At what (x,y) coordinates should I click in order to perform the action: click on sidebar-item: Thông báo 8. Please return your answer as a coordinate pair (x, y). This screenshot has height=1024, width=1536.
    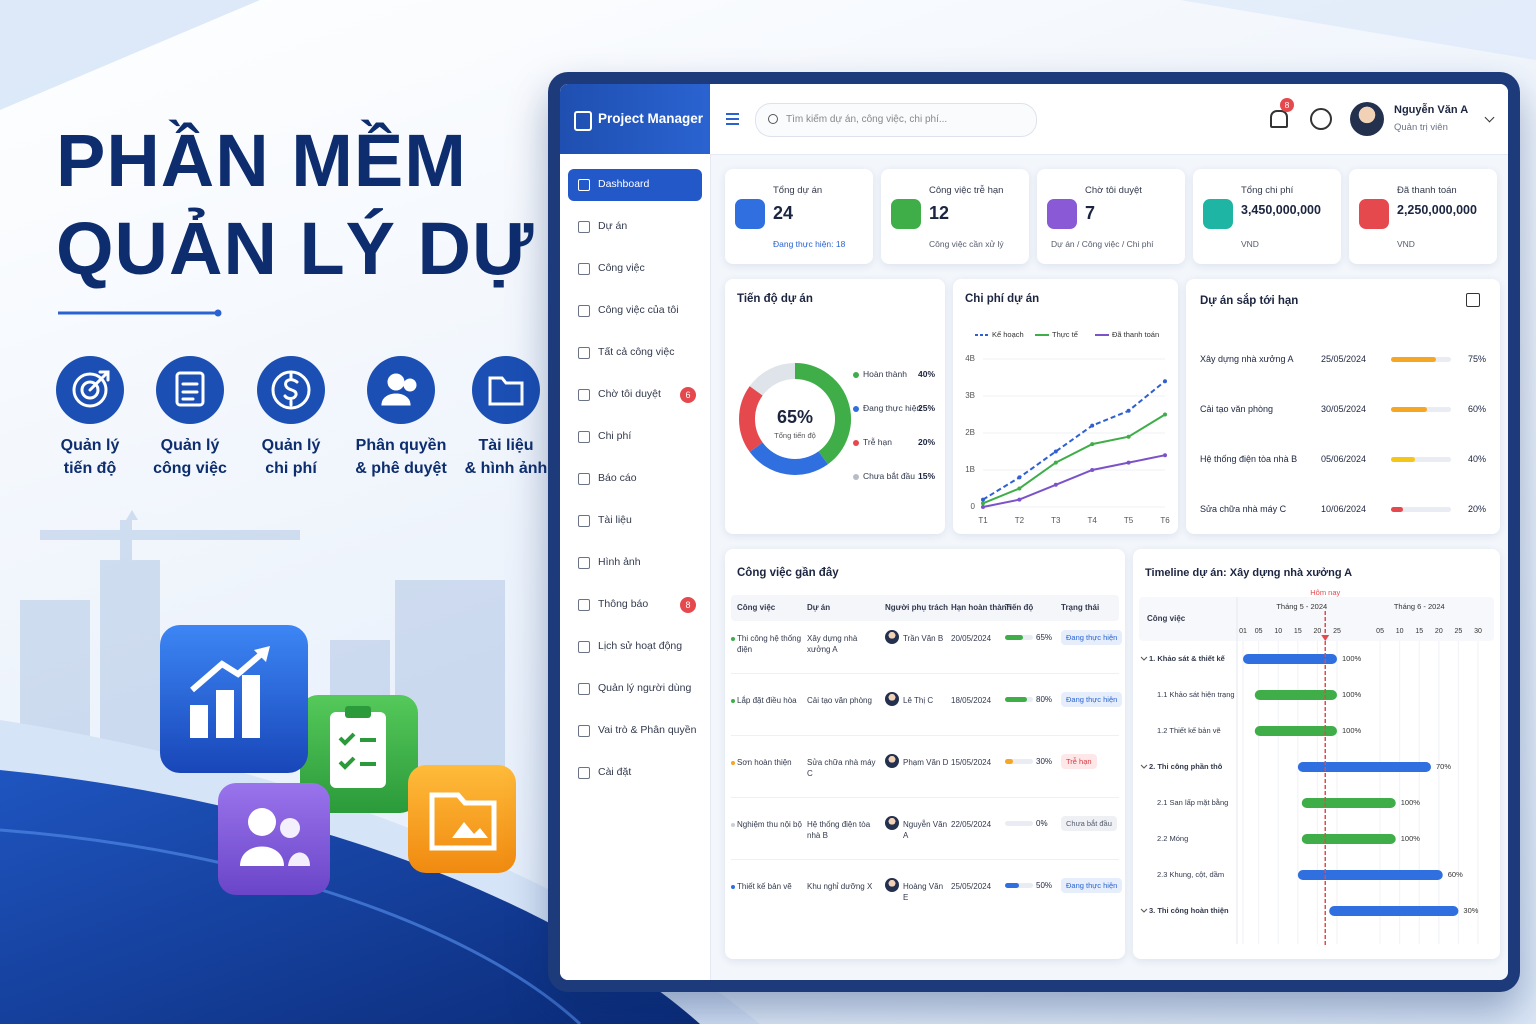
    Looking at the image, I should click on (635, 605).